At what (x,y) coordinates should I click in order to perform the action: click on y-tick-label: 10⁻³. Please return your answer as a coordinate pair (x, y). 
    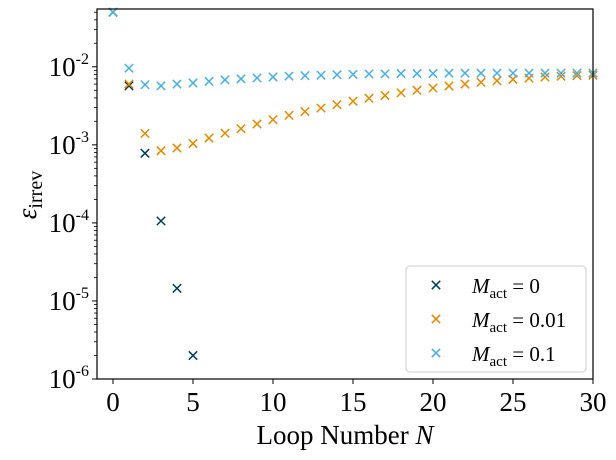
    Looking at the image, I should click on (69, 144).